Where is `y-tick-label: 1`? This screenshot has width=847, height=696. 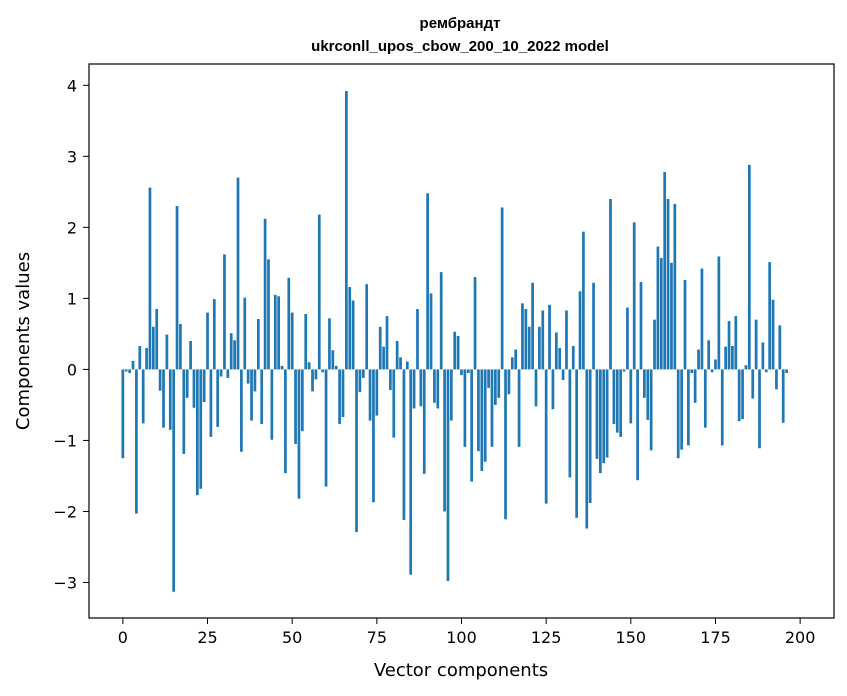 y-tick-label: 1 is located at coordinates (72, 298).